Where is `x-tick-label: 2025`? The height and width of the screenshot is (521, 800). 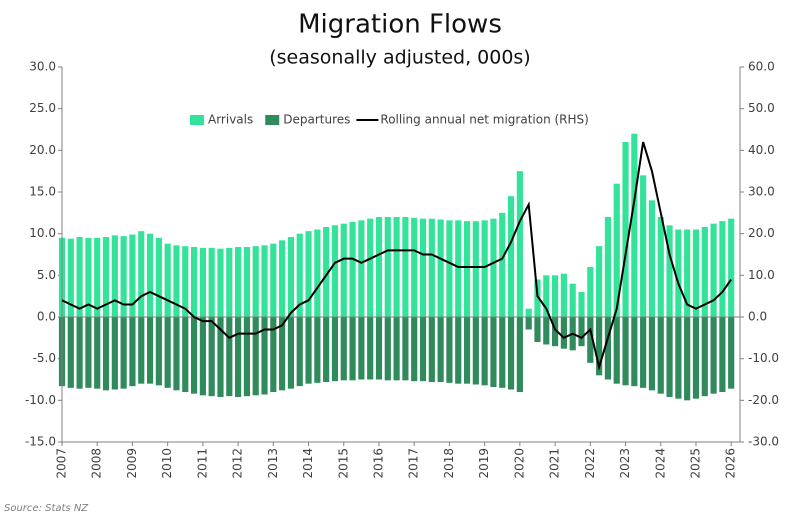
x-tick-label: 2025 is located at coordinates (695, 463).